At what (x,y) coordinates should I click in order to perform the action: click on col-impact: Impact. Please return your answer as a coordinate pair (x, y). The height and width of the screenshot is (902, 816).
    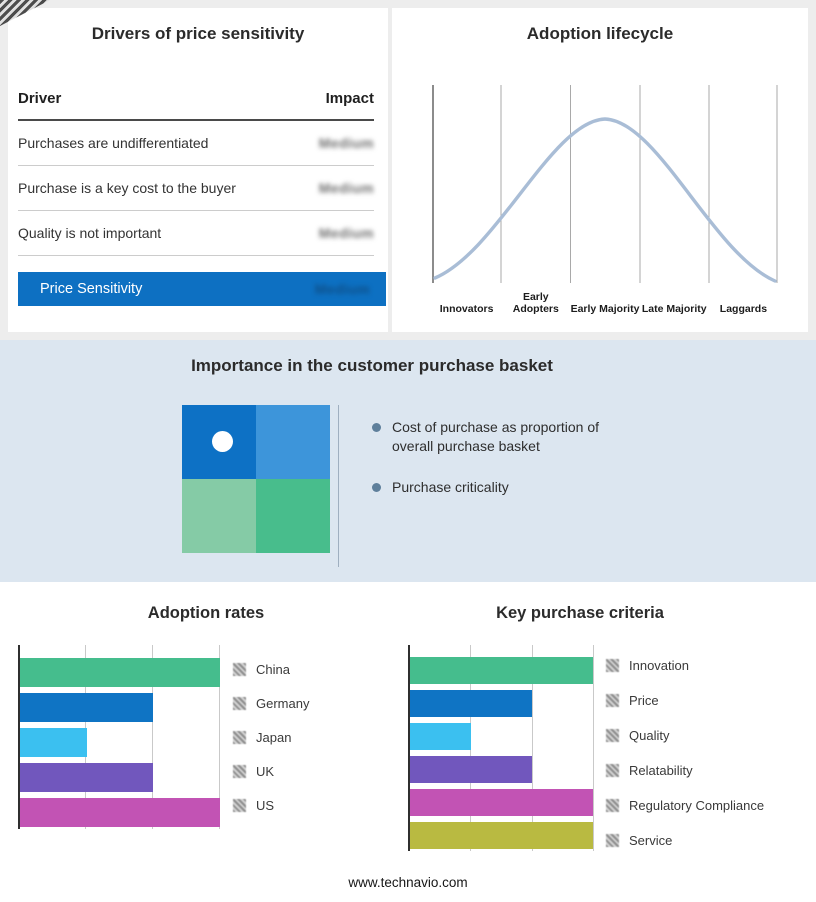
    Looking at the image, I should click on (349, 98).